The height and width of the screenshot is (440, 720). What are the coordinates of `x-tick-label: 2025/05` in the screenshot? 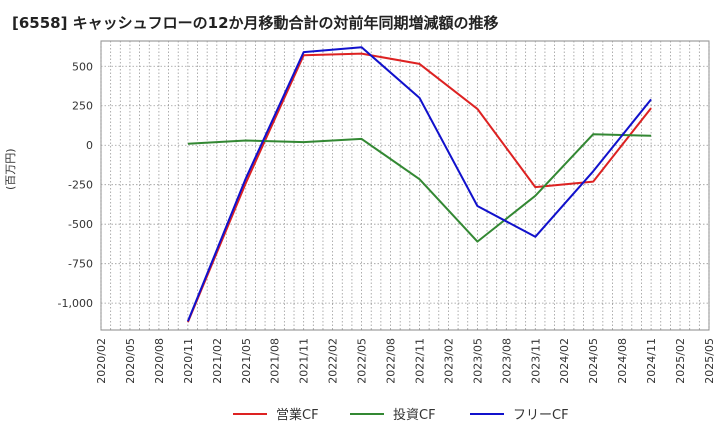 It's located at (709, 361).